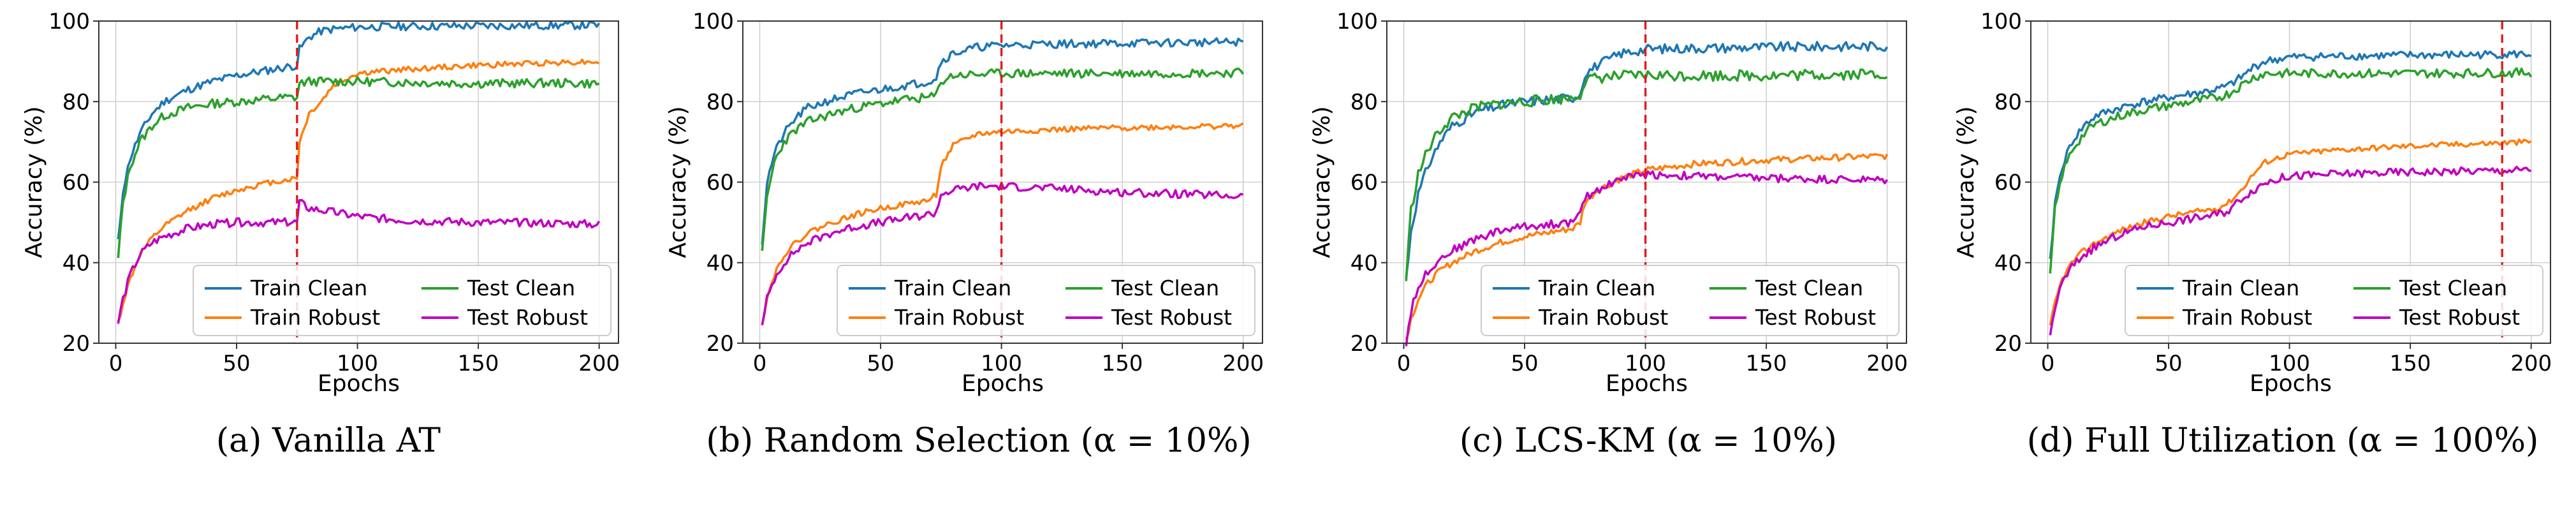  Describe the element at coordinates (978, 441) in the screenshot. I see `subfigure-caption: (b) Random Selection (α = 10%)` at that location.